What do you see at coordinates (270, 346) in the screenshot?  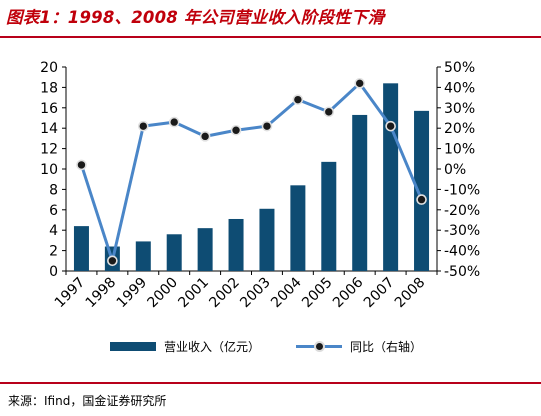 I see `chart-legend: 营业收入（亿元） 同比（右轴）` at bounding box center [270, 346].